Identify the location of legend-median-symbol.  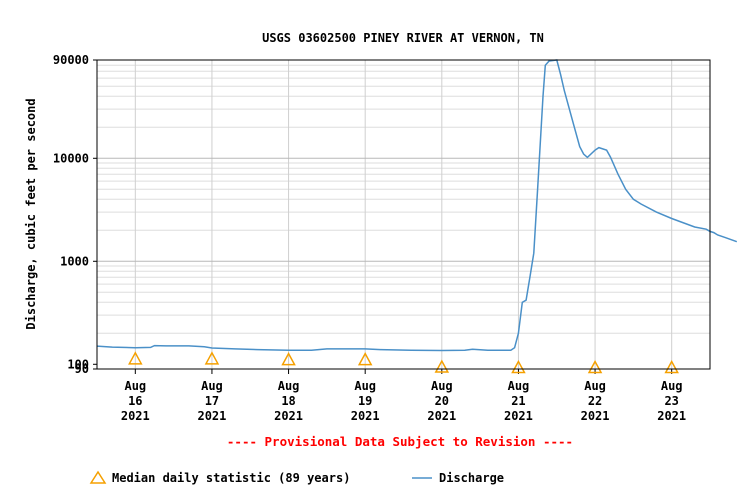
(98, 477).